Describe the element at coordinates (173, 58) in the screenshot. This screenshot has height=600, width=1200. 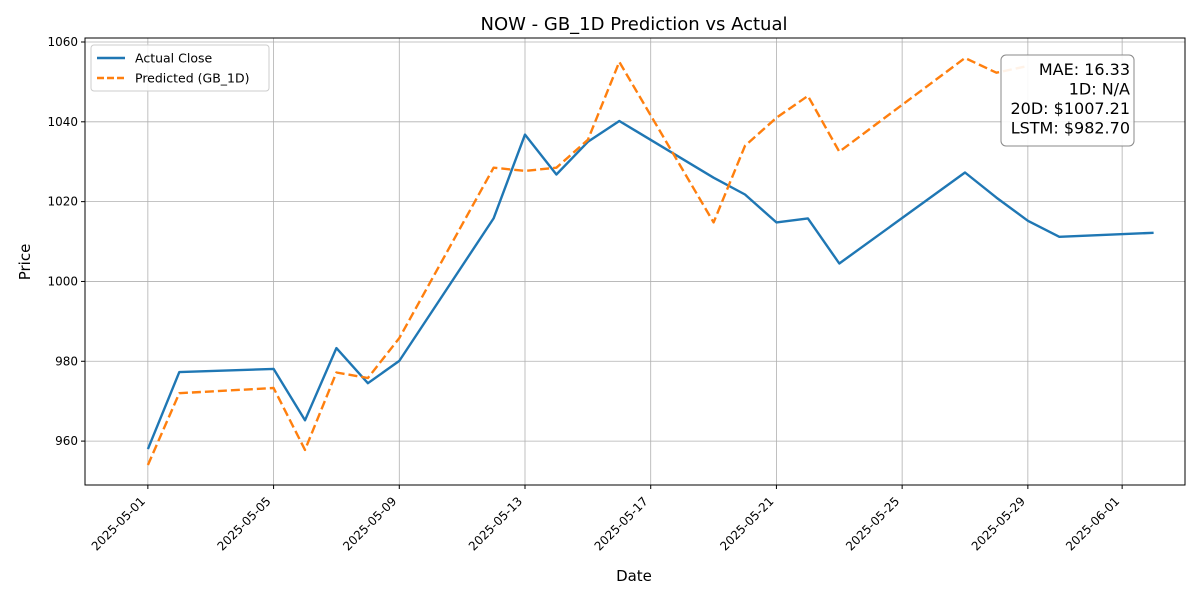
I see `legend-label: Actual Close` at that location.